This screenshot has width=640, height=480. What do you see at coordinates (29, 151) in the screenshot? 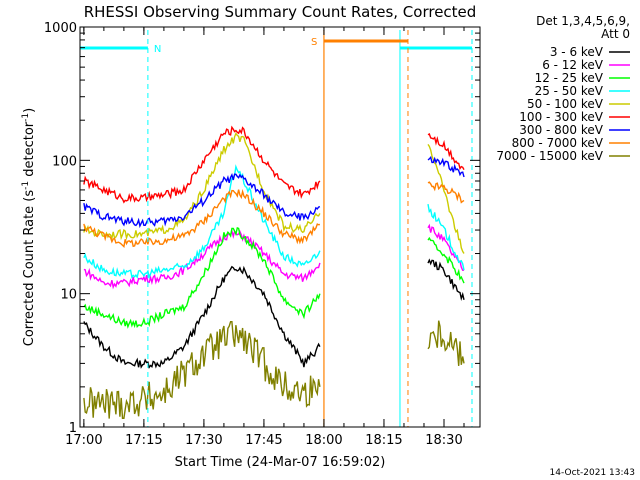
I see `y-axis-label-part: detector` at bounding box center [29, 151].